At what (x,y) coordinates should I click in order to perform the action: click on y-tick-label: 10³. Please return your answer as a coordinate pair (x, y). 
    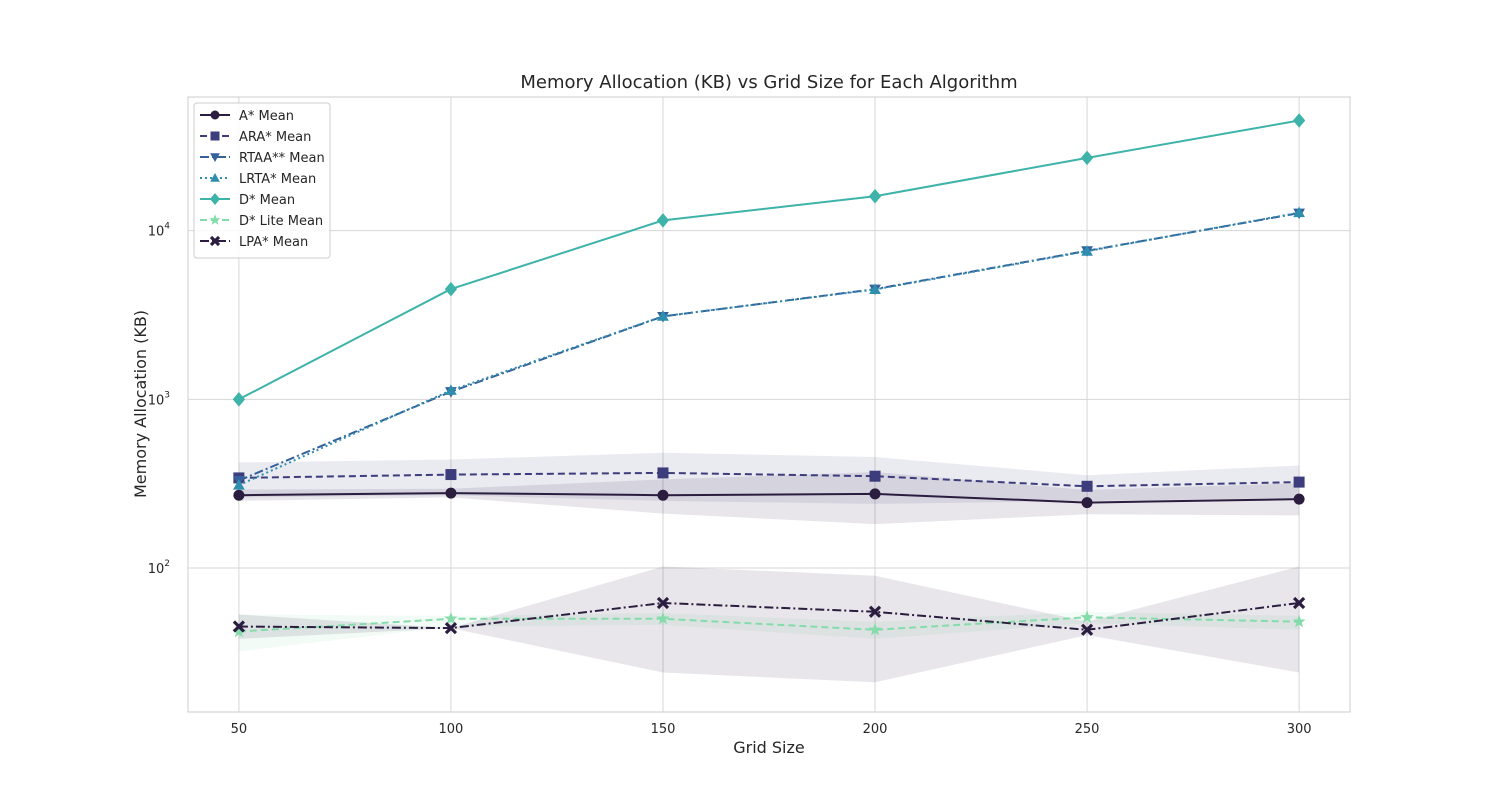
    Looking at the image, I should click on (159, 399).